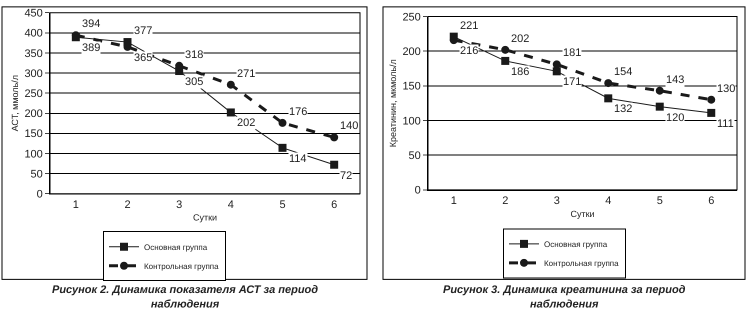  I want to click on data-label: 154, so click(623, 72).